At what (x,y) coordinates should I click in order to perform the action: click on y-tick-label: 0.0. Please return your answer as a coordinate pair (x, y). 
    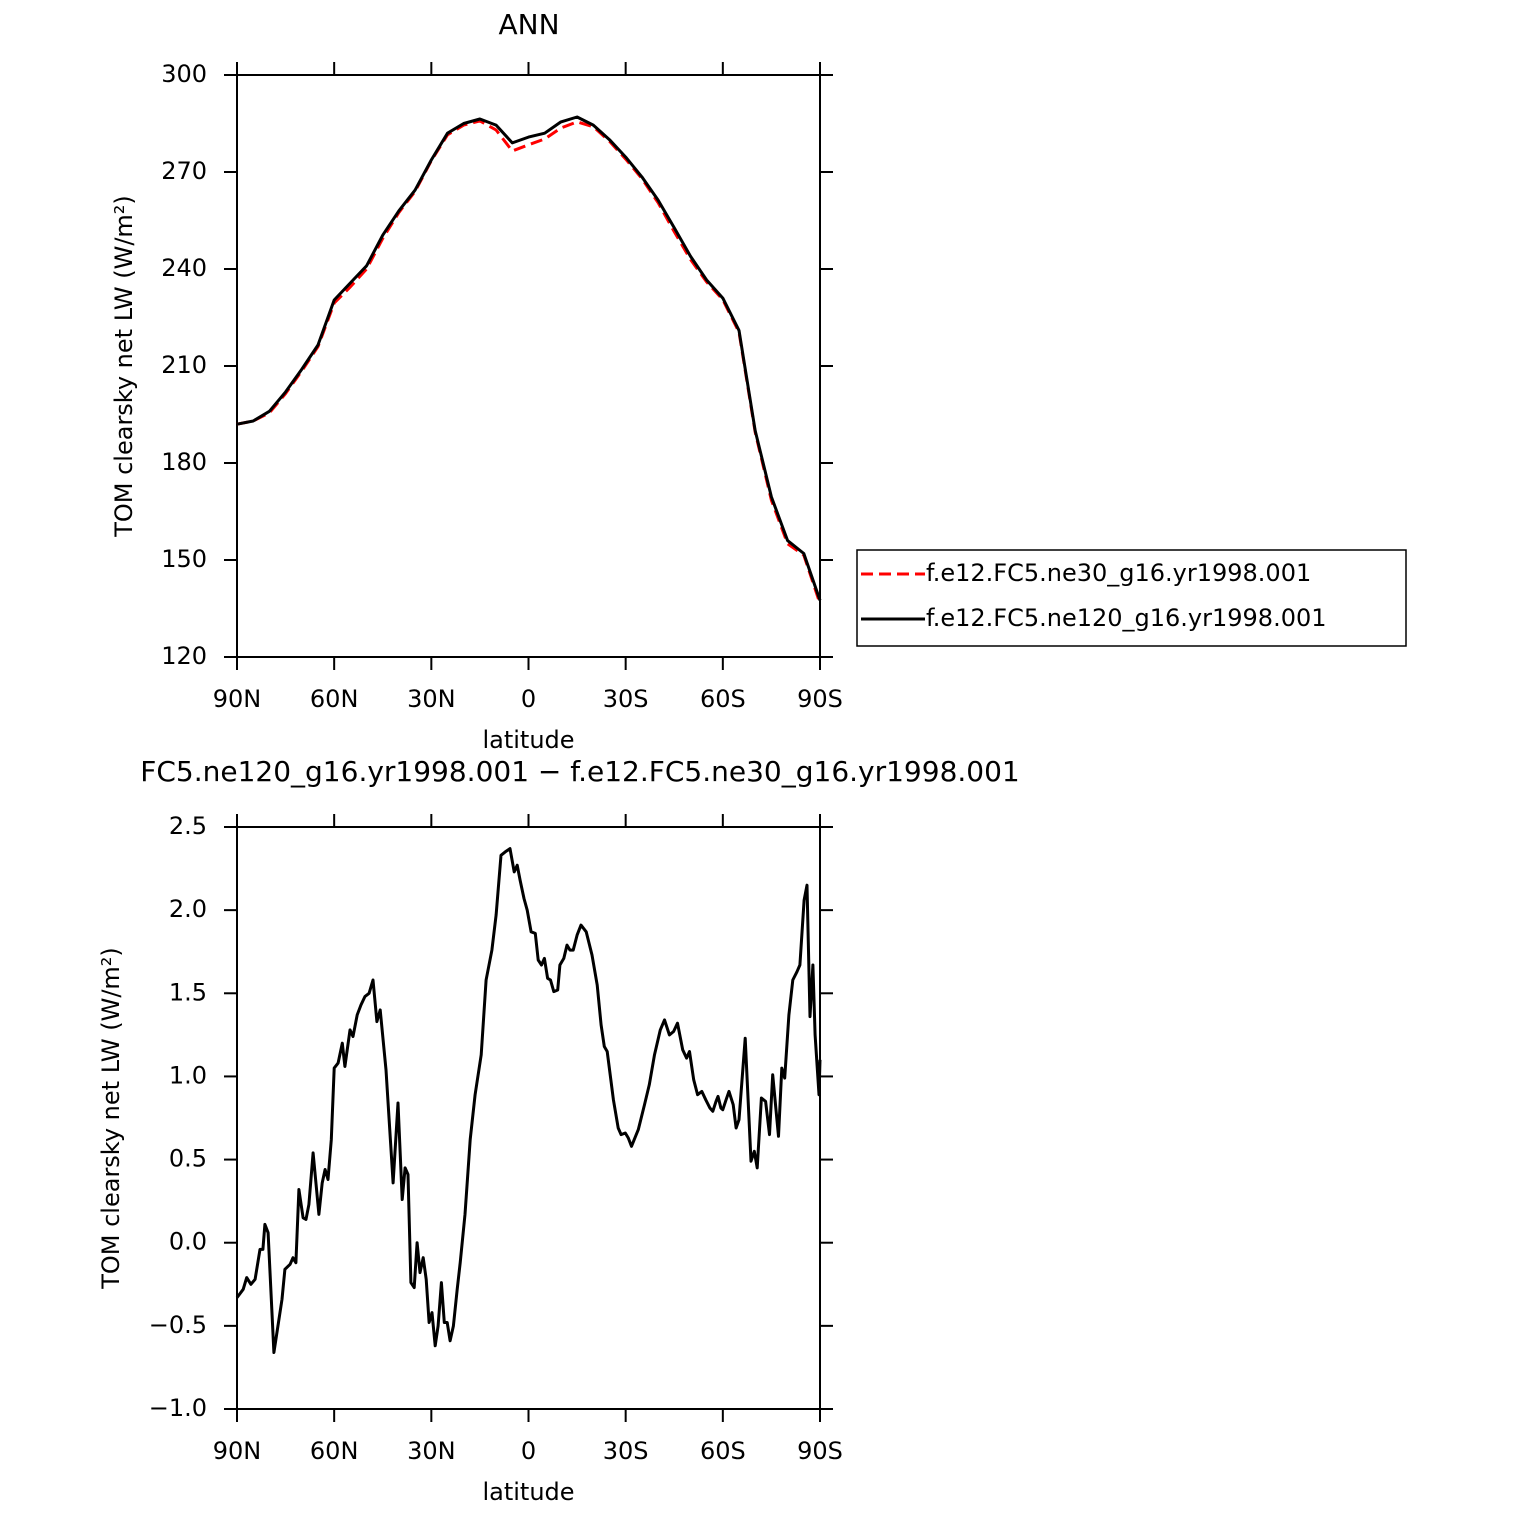
    Looking at the image, I should click on (188, 1242).